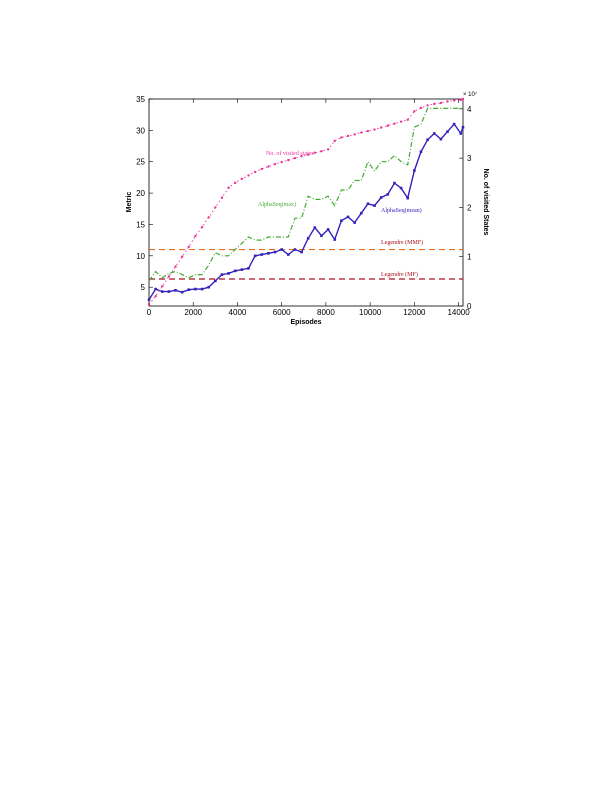 Image resolution: width=608 pixels, height=787 pixels. I want to click on series-lines, so click(306, 201).